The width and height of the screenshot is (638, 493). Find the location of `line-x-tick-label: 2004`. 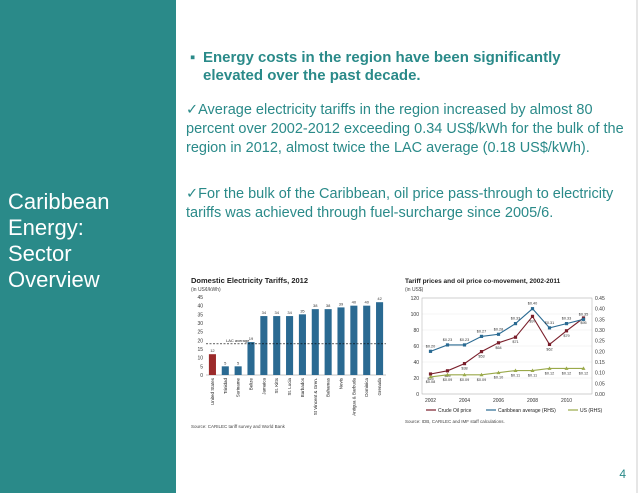

line-x-tick-label: 2004 is located at coordinates (464, 401).